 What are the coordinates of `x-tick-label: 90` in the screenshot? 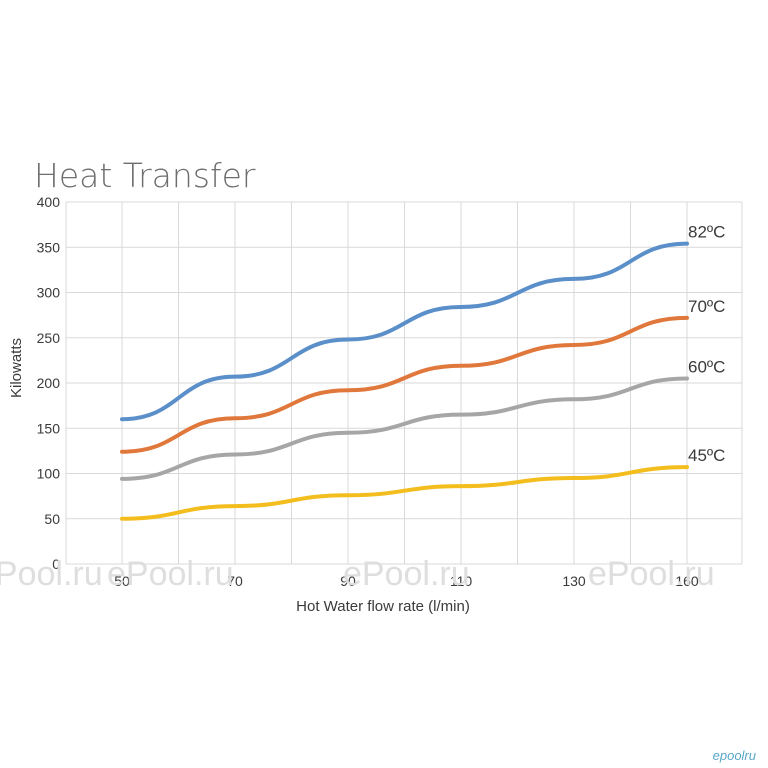 It's located at (348, 581).